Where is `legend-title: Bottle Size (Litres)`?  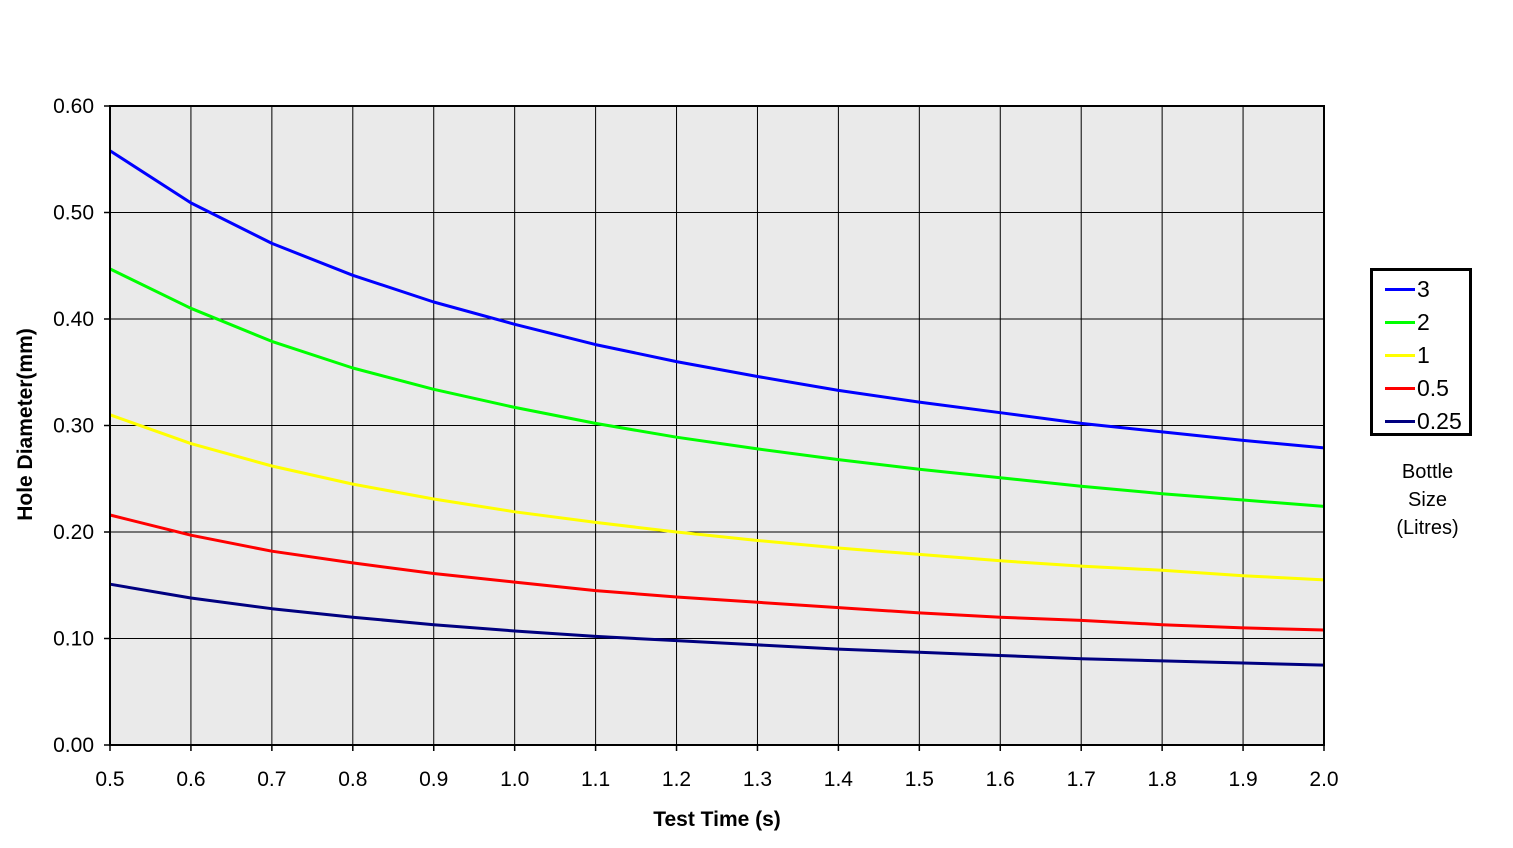 legend-title: Bottle Size (Litres) is located at coordinates (1427, 500).